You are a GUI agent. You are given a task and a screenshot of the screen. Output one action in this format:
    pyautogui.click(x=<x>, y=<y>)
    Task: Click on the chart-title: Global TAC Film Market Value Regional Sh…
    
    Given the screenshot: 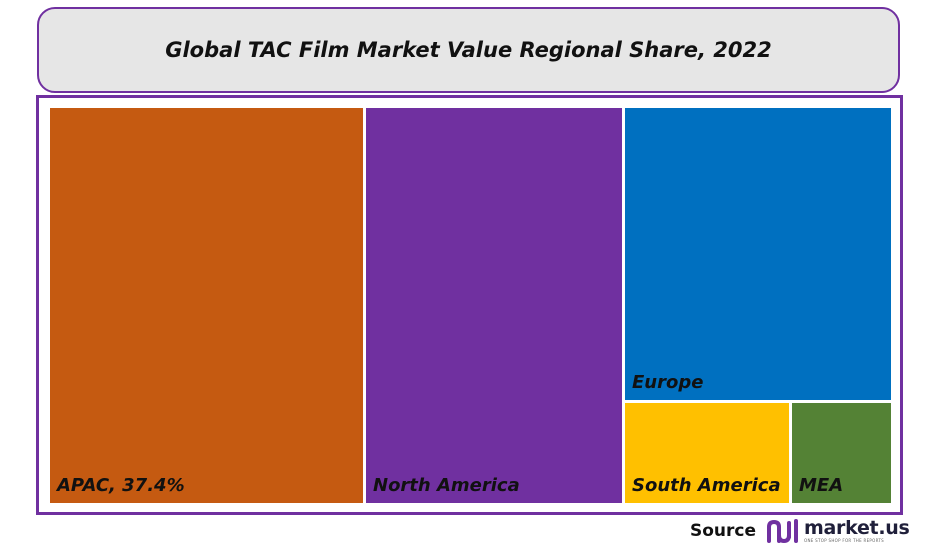 What is the action you would take?
    pyautogui.click(x=468, y=50)
    